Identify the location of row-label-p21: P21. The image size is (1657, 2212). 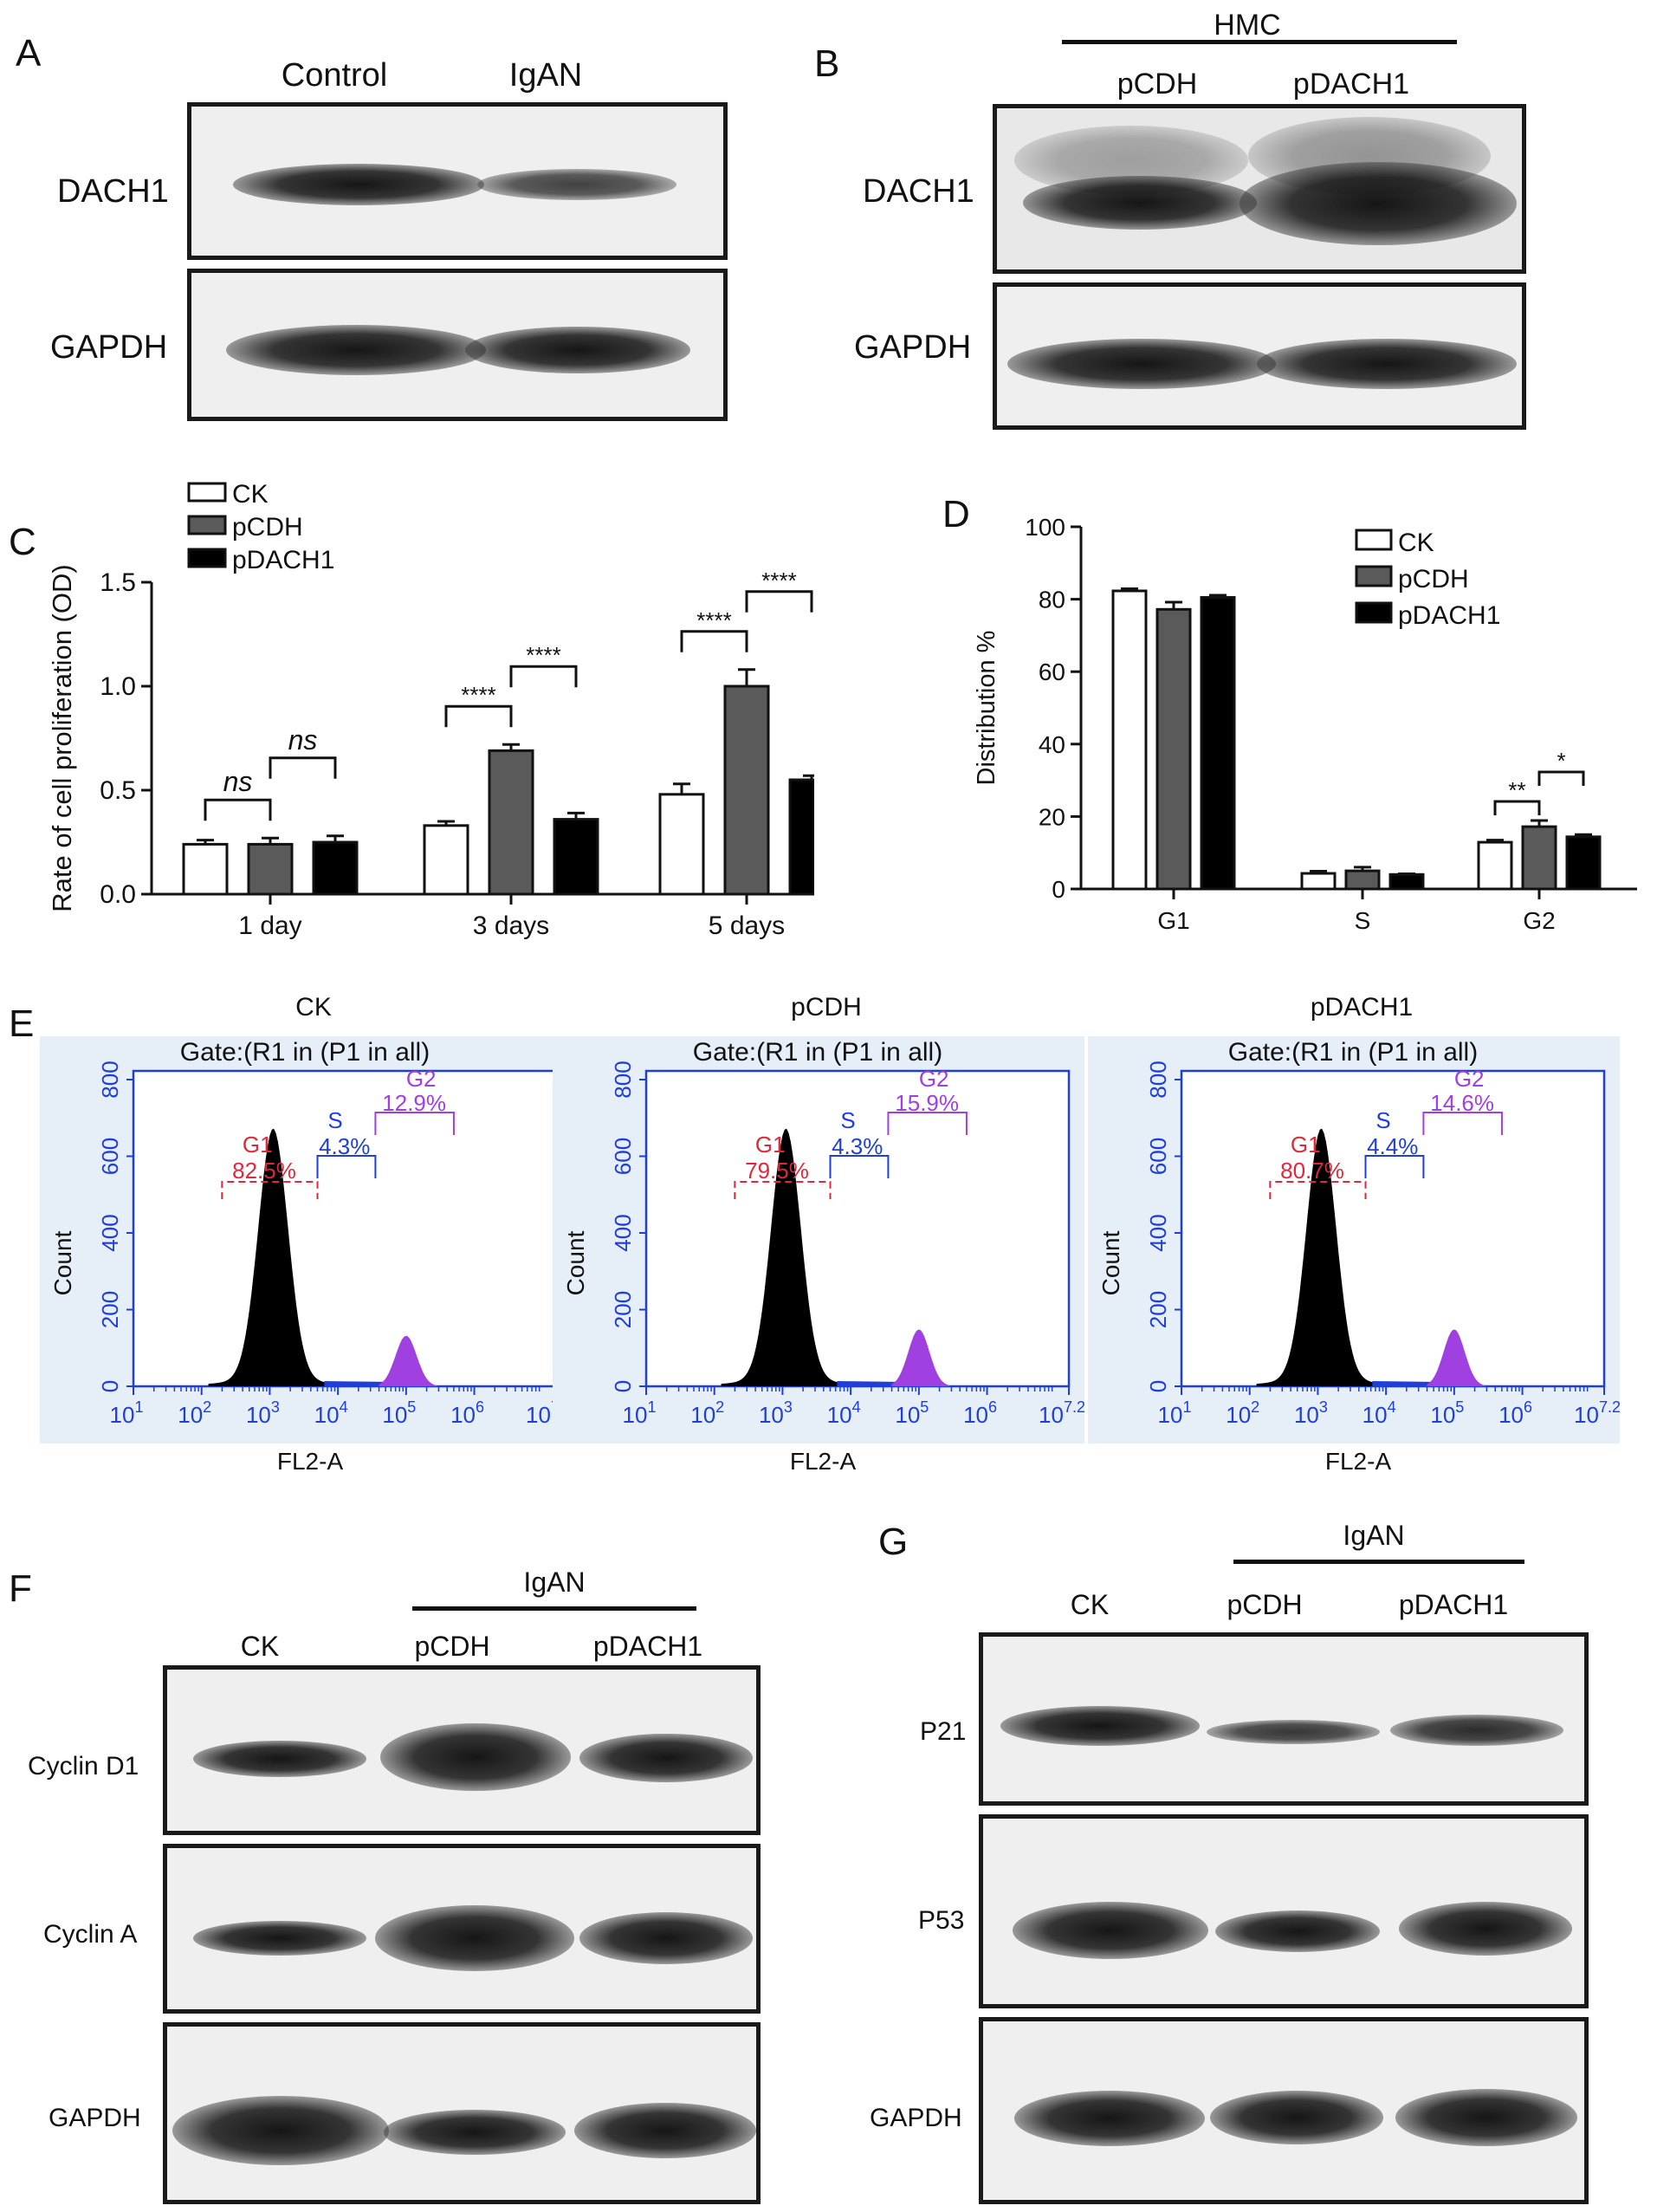
(943, 1731).